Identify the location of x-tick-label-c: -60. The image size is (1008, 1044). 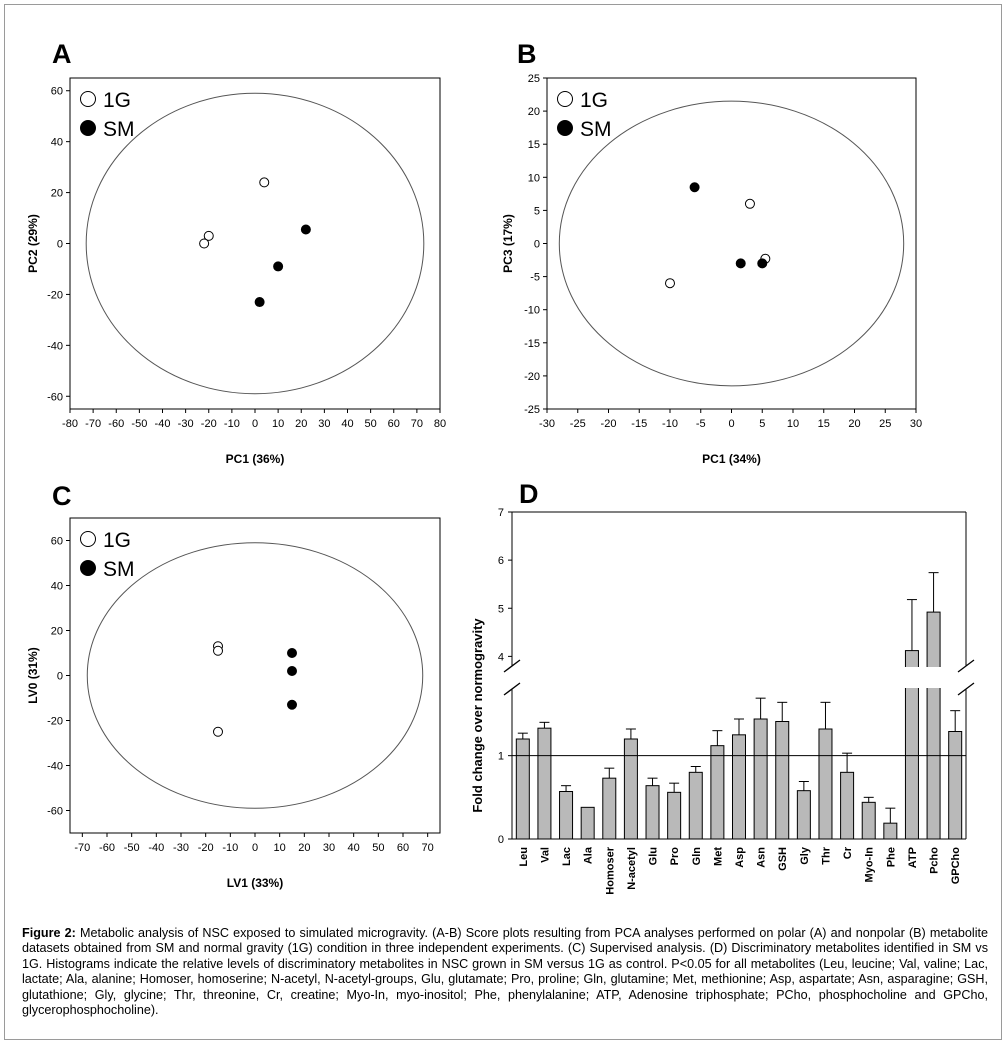
(107, 848).